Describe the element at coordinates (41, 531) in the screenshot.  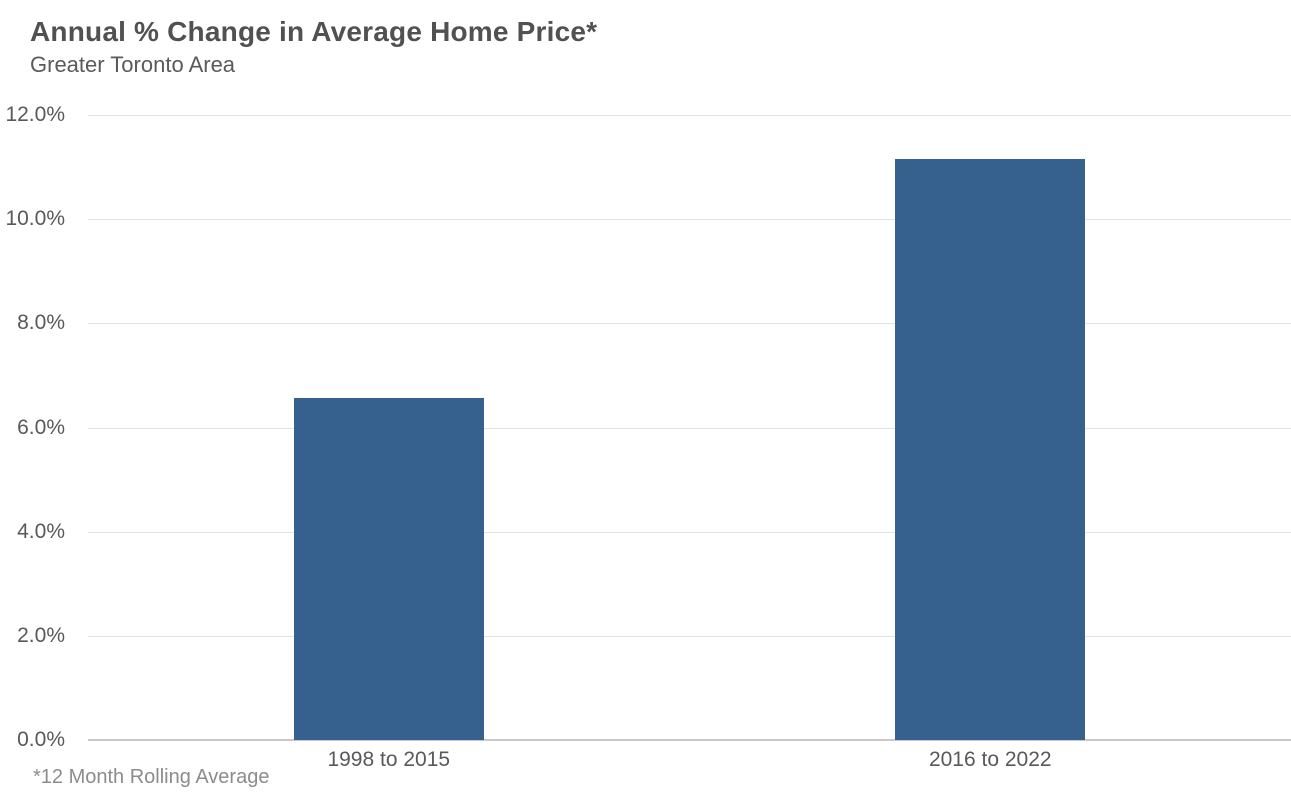
I see `y-tick-label: 4.0%` at that location.